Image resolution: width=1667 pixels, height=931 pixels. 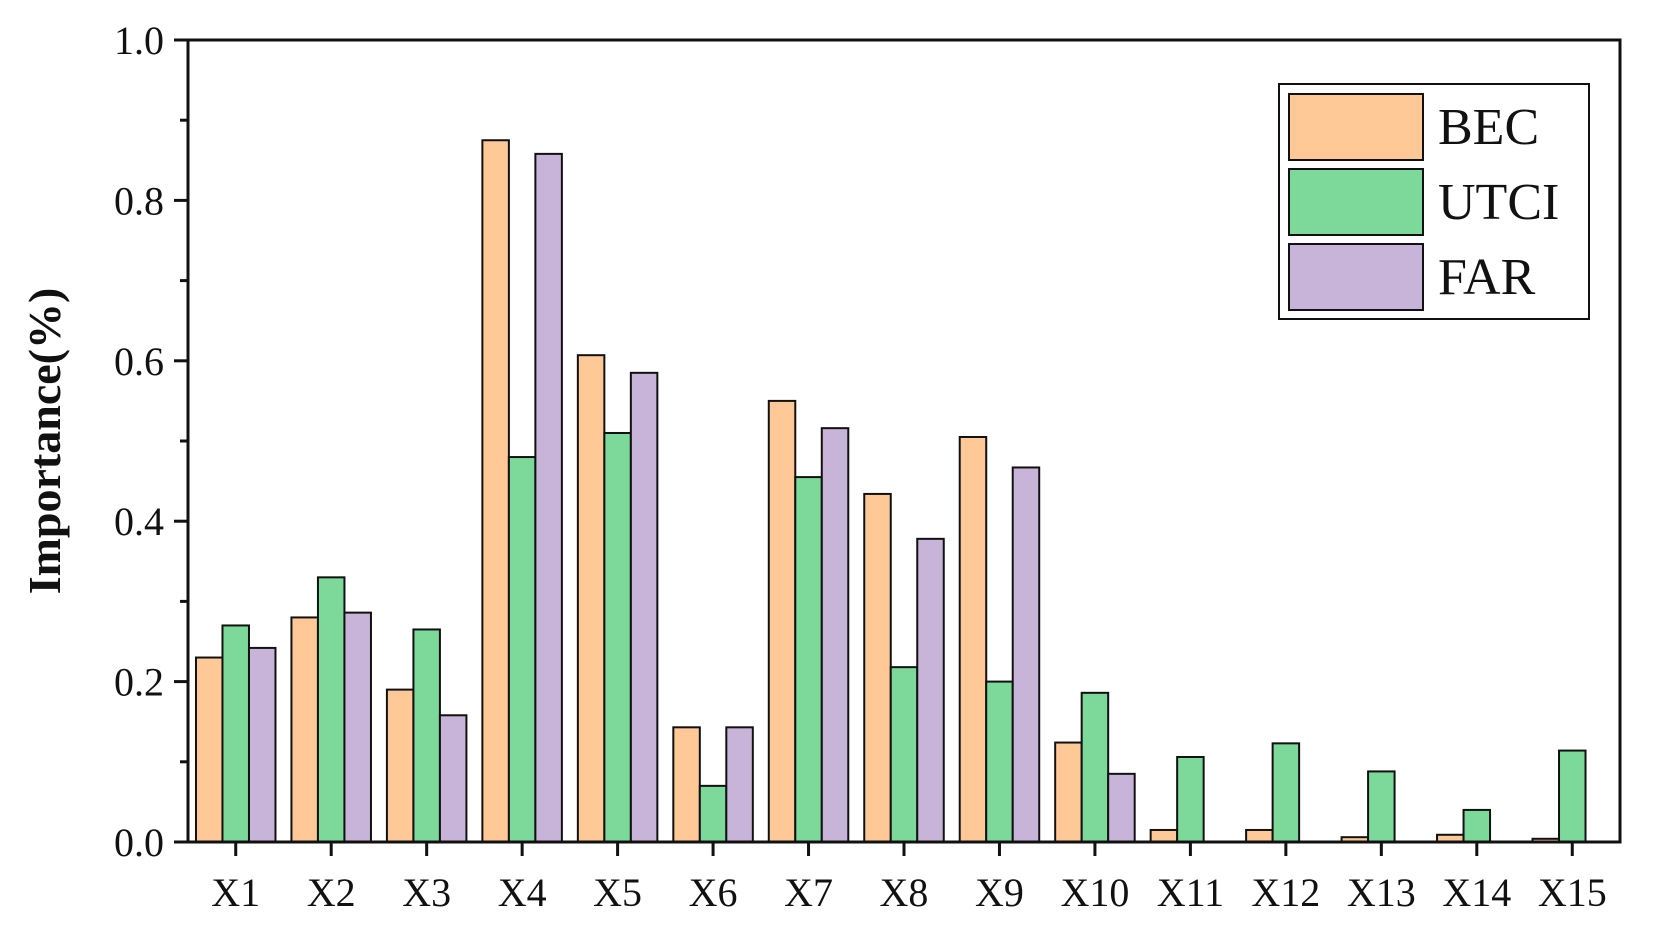 What do you see at coordinates (1094, 892) in the screenshot?
I see `x-tick-label: X10` at bounding box center [1094, 892].